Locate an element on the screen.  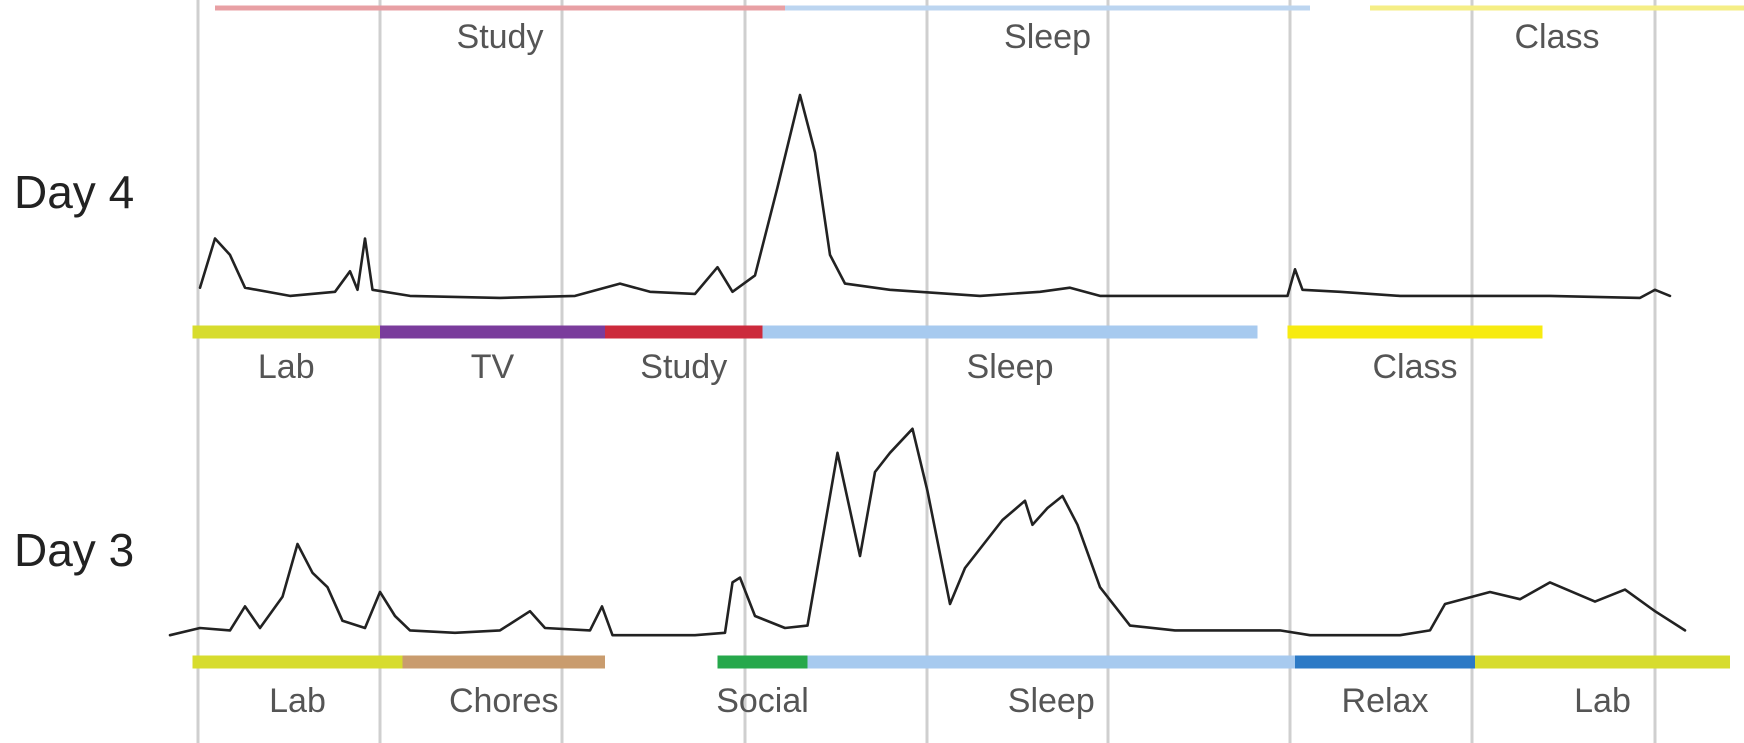
activity-day3-label-4: Sleep is located at coordinates (1051, 701).